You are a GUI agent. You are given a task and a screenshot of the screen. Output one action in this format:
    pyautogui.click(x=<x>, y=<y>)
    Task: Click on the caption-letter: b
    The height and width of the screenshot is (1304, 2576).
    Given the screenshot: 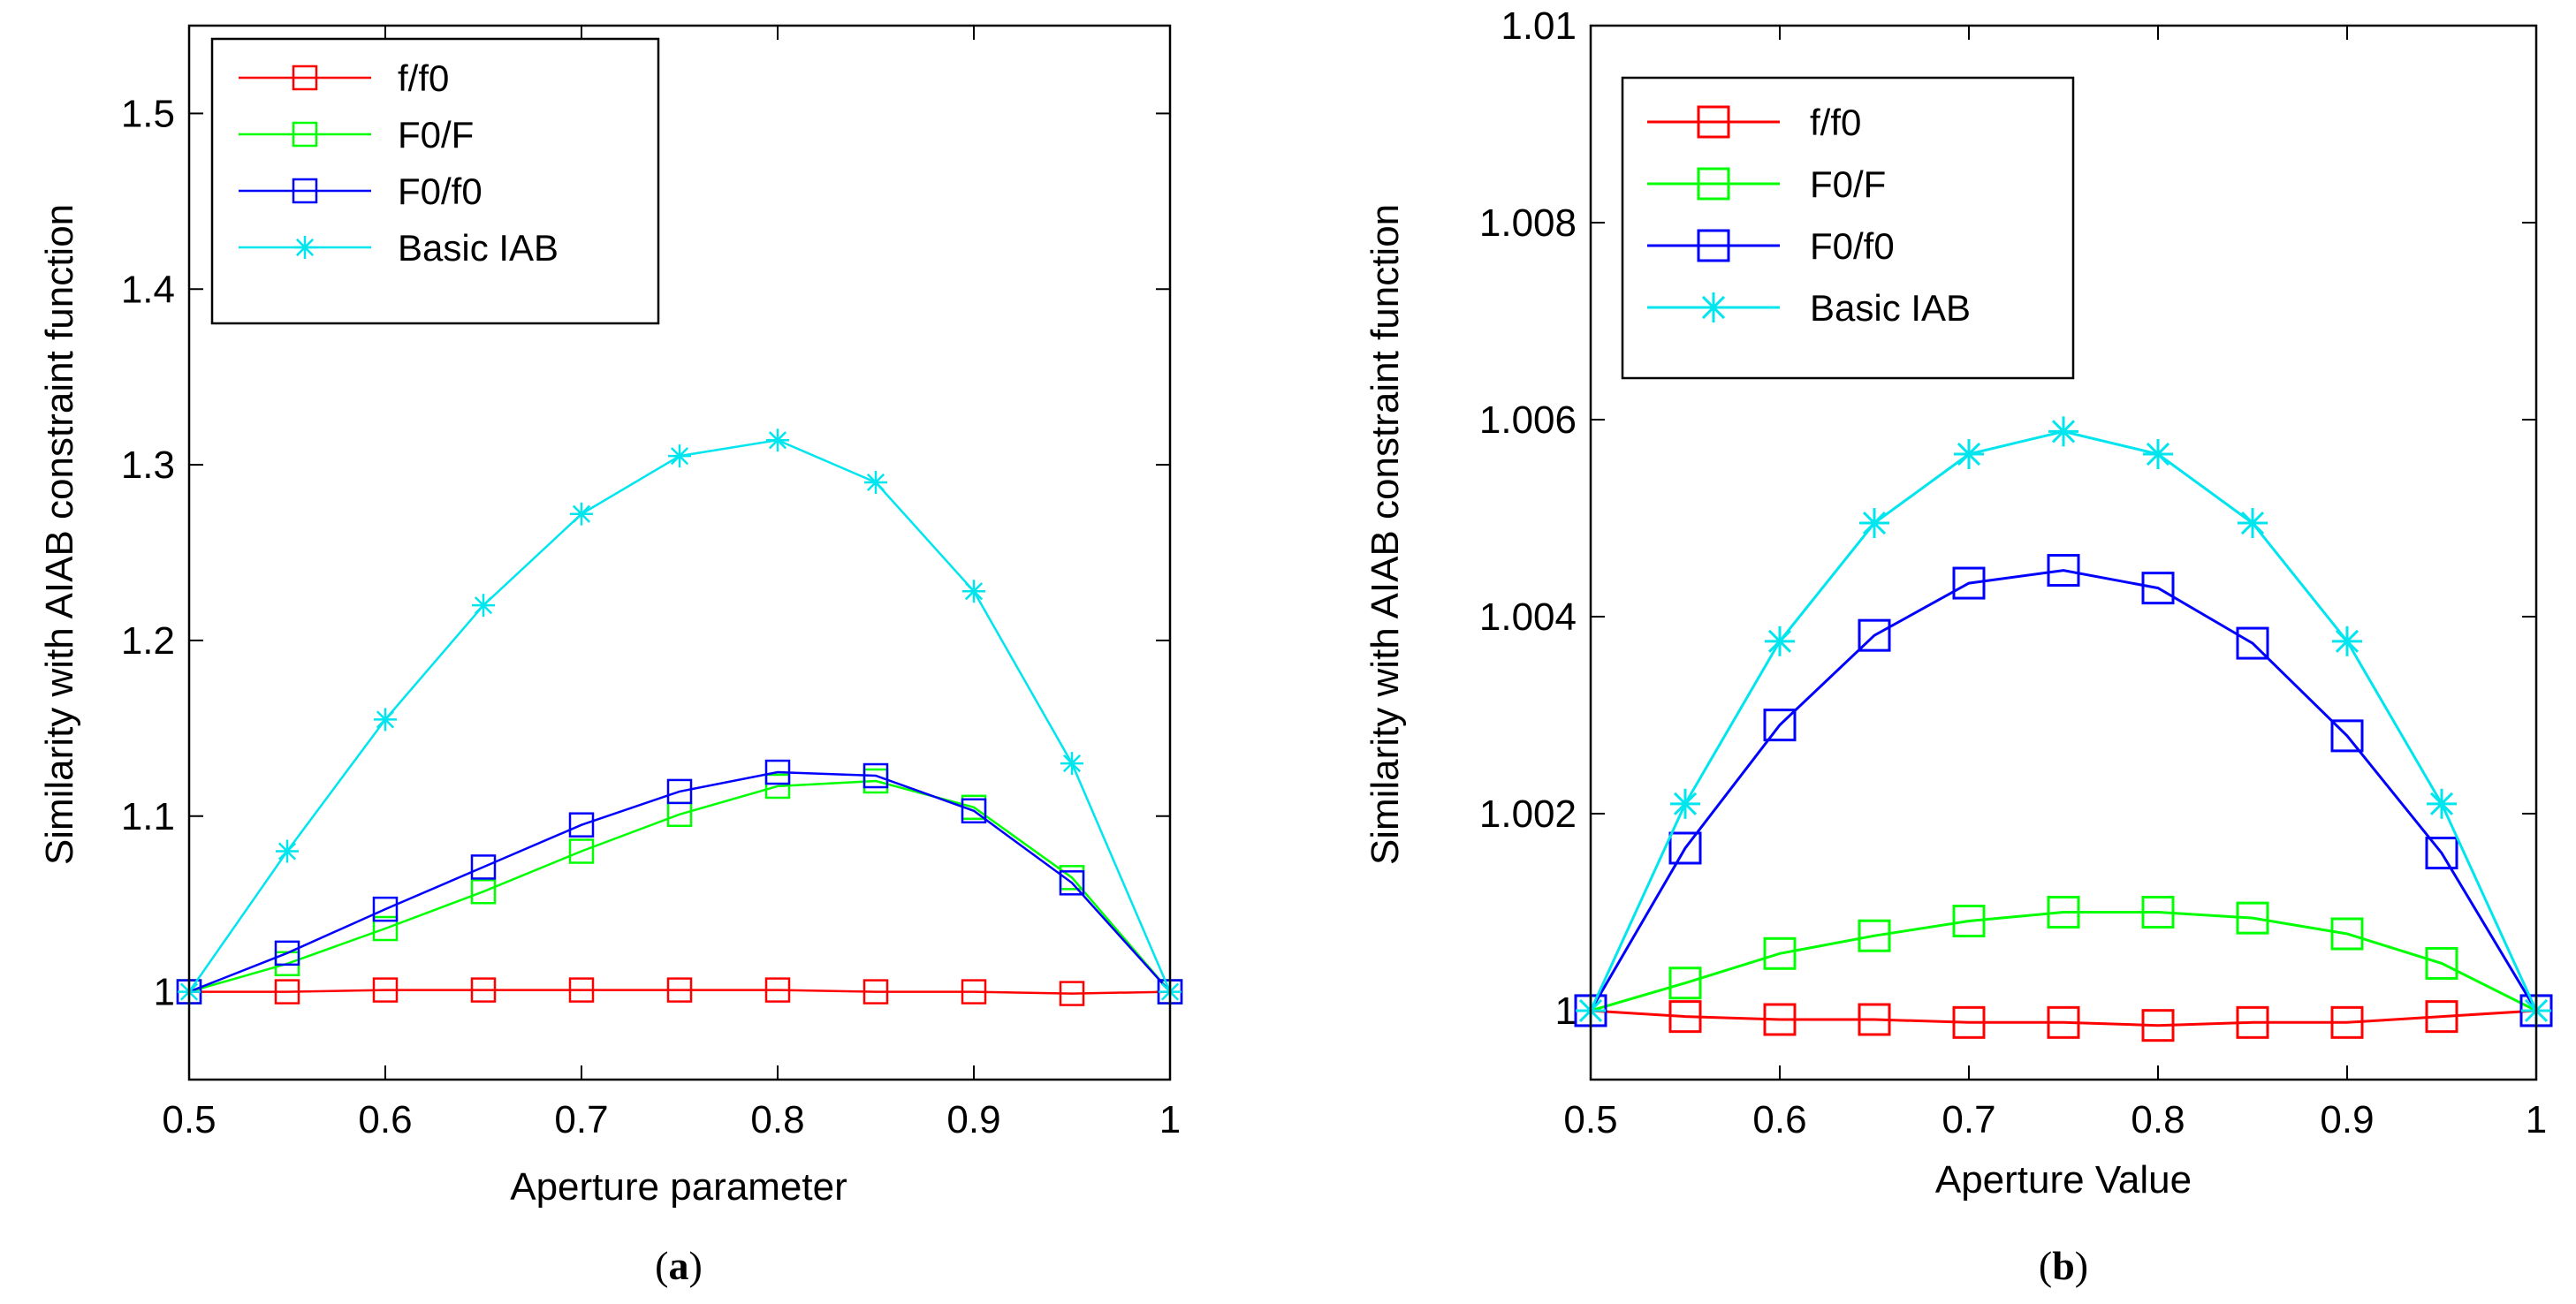 What is the action you would take?
    pyautogui.click(x=2063, y=1265)
    